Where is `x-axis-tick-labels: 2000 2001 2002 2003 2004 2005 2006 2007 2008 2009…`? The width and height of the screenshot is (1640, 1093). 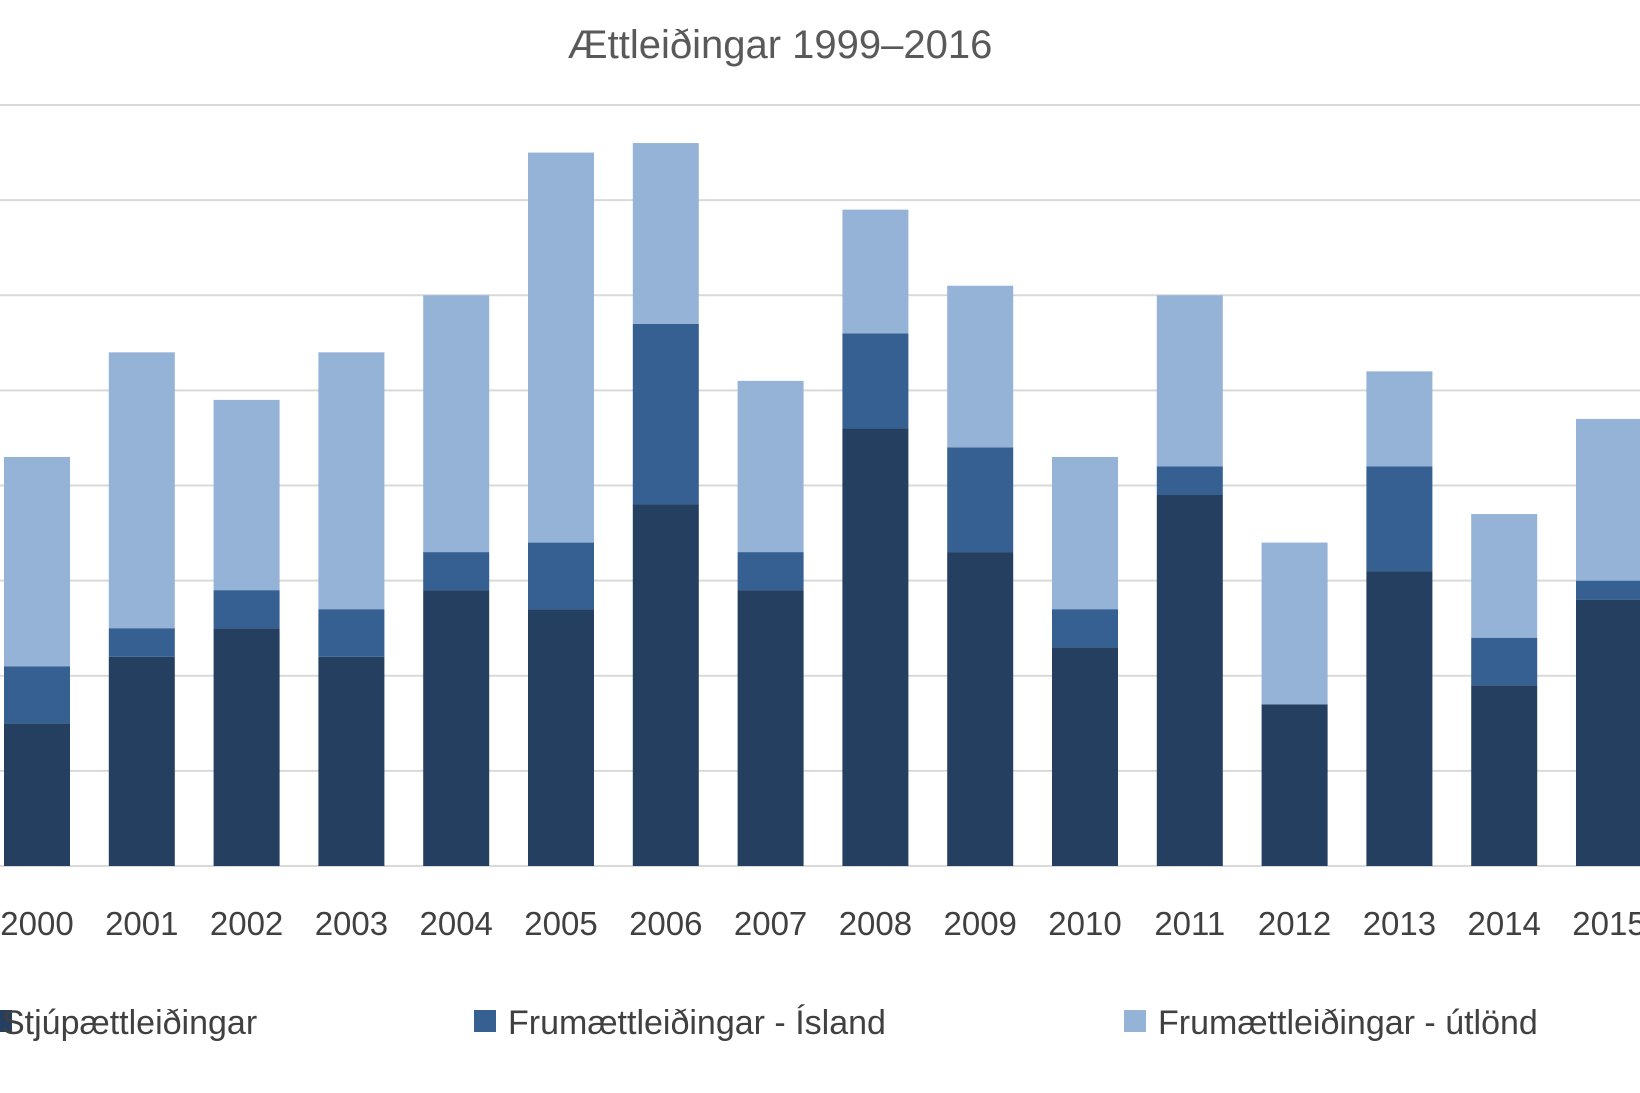
x-axis-tick-labels: 2000 2001 2002 2003 2004 2005 2006 2007 2008 2009… is located at coordinates (820, 923).